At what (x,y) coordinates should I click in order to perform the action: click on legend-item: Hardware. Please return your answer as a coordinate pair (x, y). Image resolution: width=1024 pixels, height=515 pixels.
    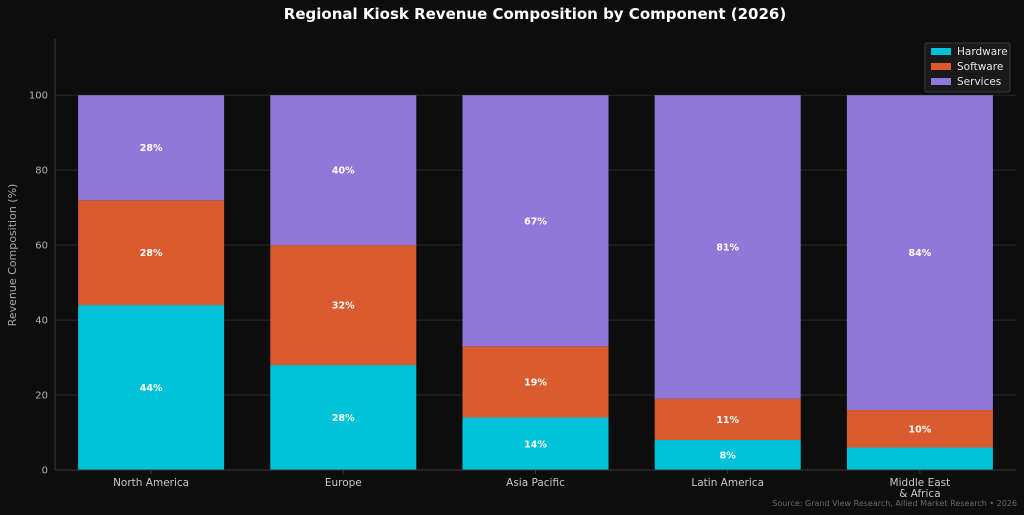
    Looking at the image, I should click on (982, 52).